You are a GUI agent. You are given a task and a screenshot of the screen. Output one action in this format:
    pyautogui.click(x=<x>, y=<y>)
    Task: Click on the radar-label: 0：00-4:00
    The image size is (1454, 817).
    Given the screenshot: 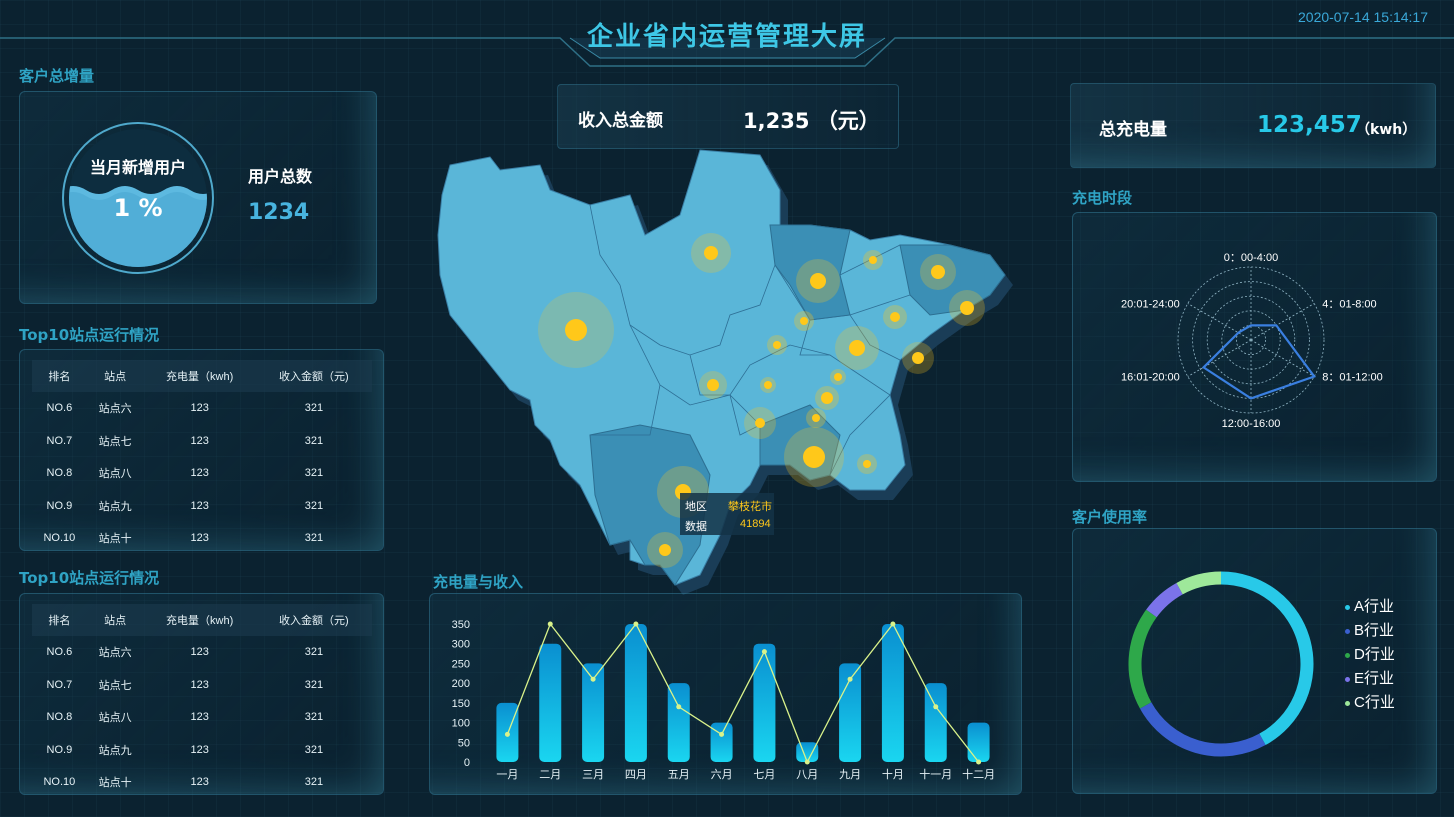 What is the action you would take?
    pyautogui.click(x=1251, y=258)
    